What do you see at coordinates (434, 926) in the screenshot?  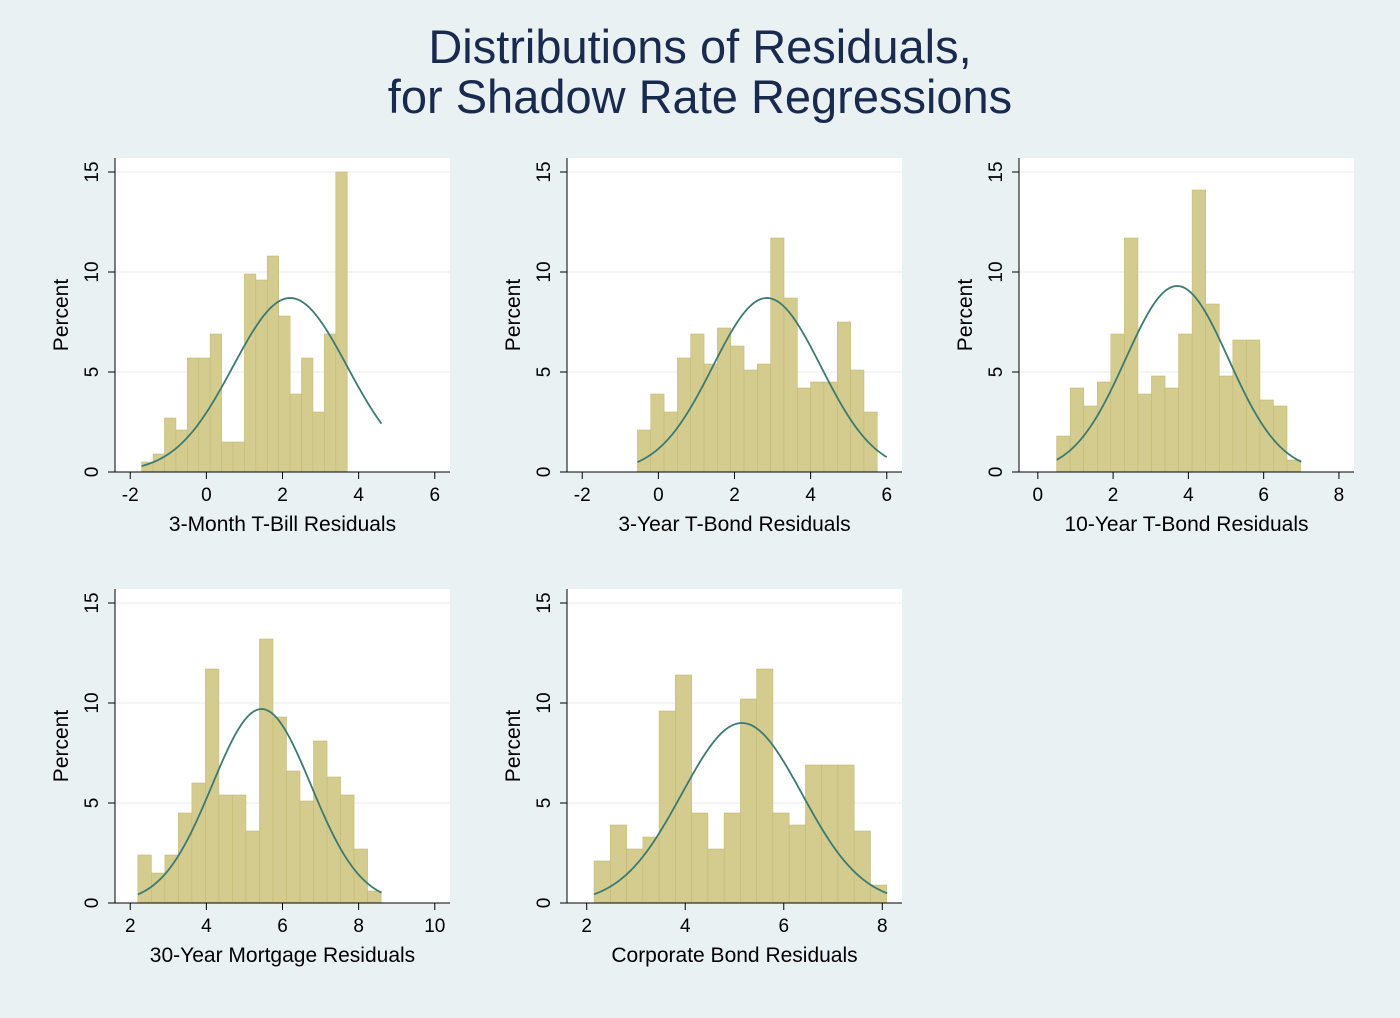 I see `x-tick-label: 10` at bounding box center [434, 926].